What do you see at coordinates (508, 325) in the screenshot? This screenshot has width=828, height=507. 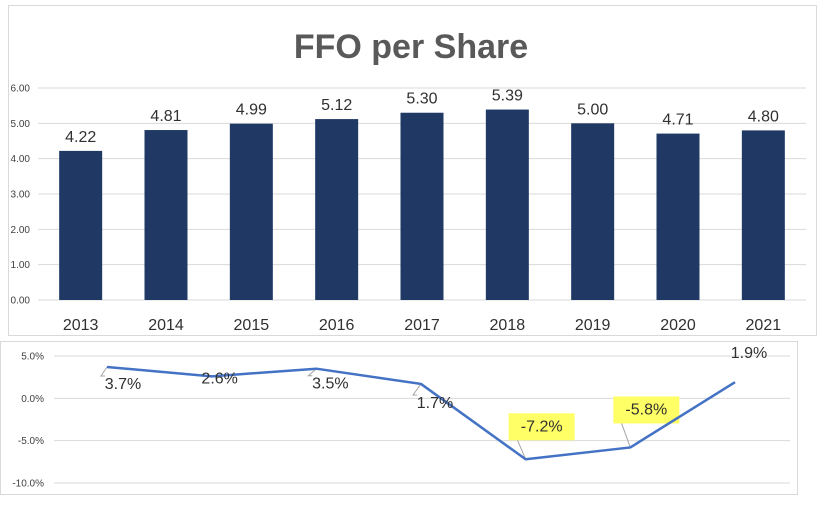 I see `x-tick-label: 2018` at bounding box center [508, 325].